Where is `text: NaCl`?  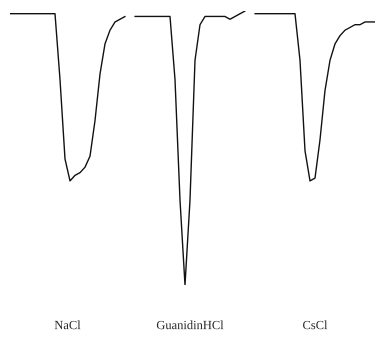 text: NaCl is located at coordinates (67, 325).